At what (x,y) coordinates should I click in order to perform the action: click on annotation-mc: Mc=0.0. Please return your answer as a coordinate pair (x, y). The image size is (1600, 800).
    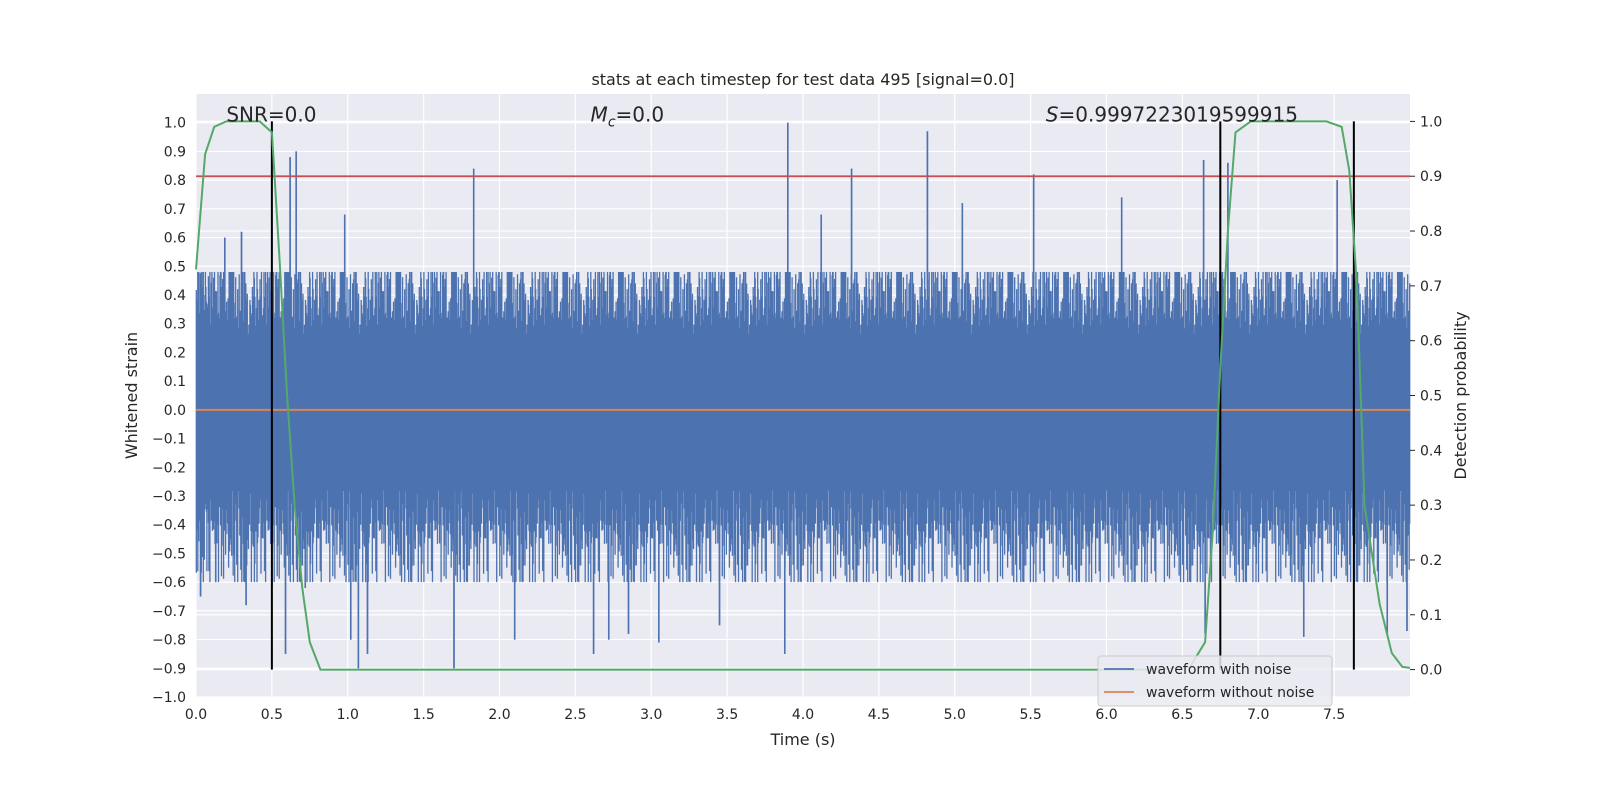
    Looking at the image, I should click on (628, 117).